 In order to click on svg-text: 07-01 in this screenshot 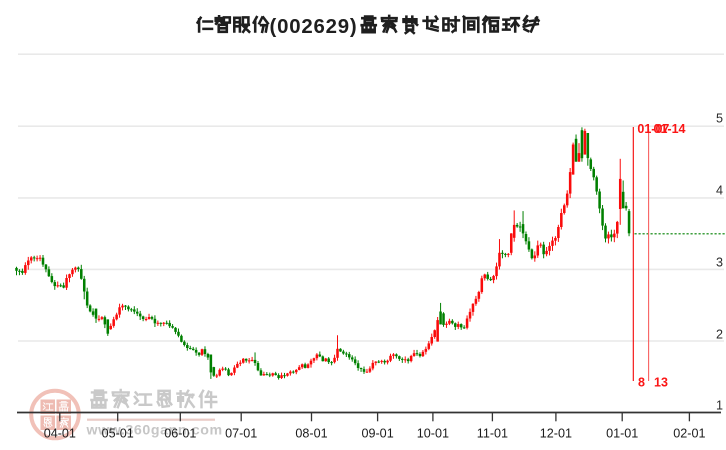, I will do `click(241, 434)`.